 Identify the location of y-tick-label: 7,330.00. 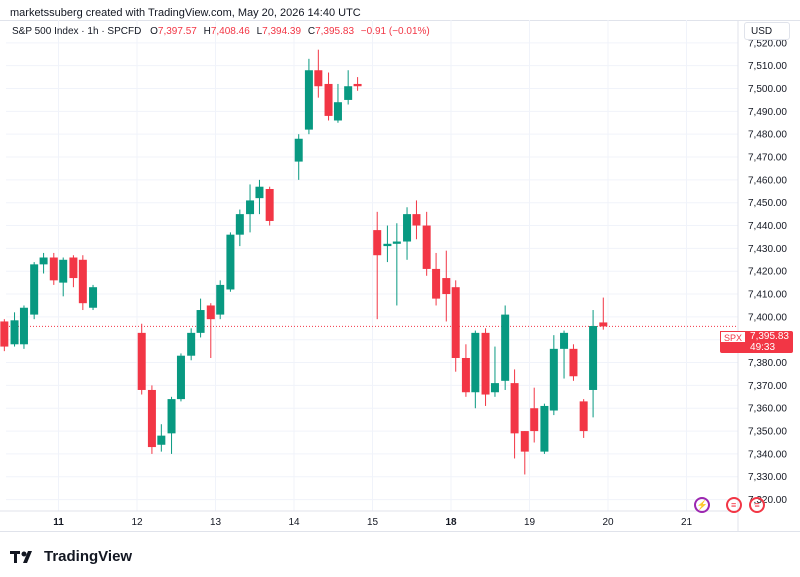
(767, 477).